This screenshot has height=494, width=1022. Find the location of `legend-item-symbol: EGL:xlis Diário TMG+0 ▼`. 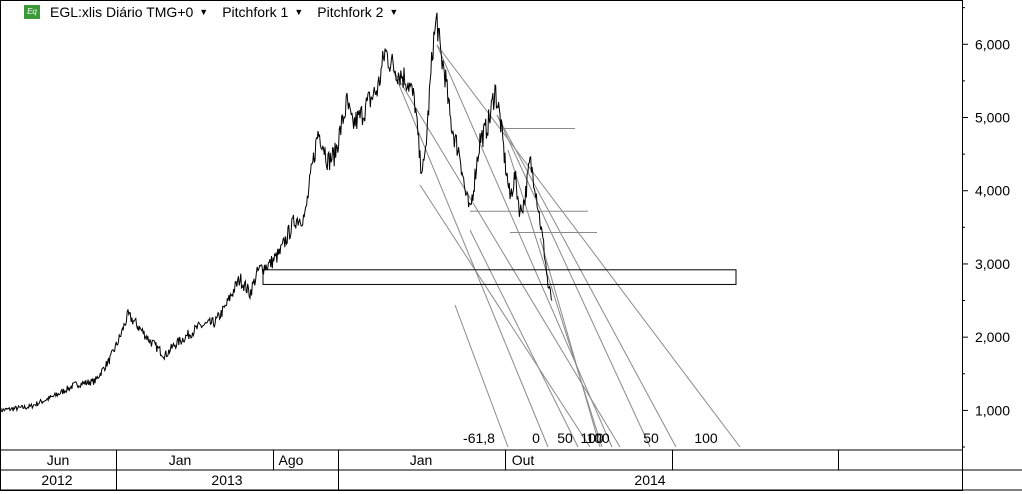

legend-item-symbol: EGL:xlis Diário TMG+0 ▼ is located at coordinates (133, 12).